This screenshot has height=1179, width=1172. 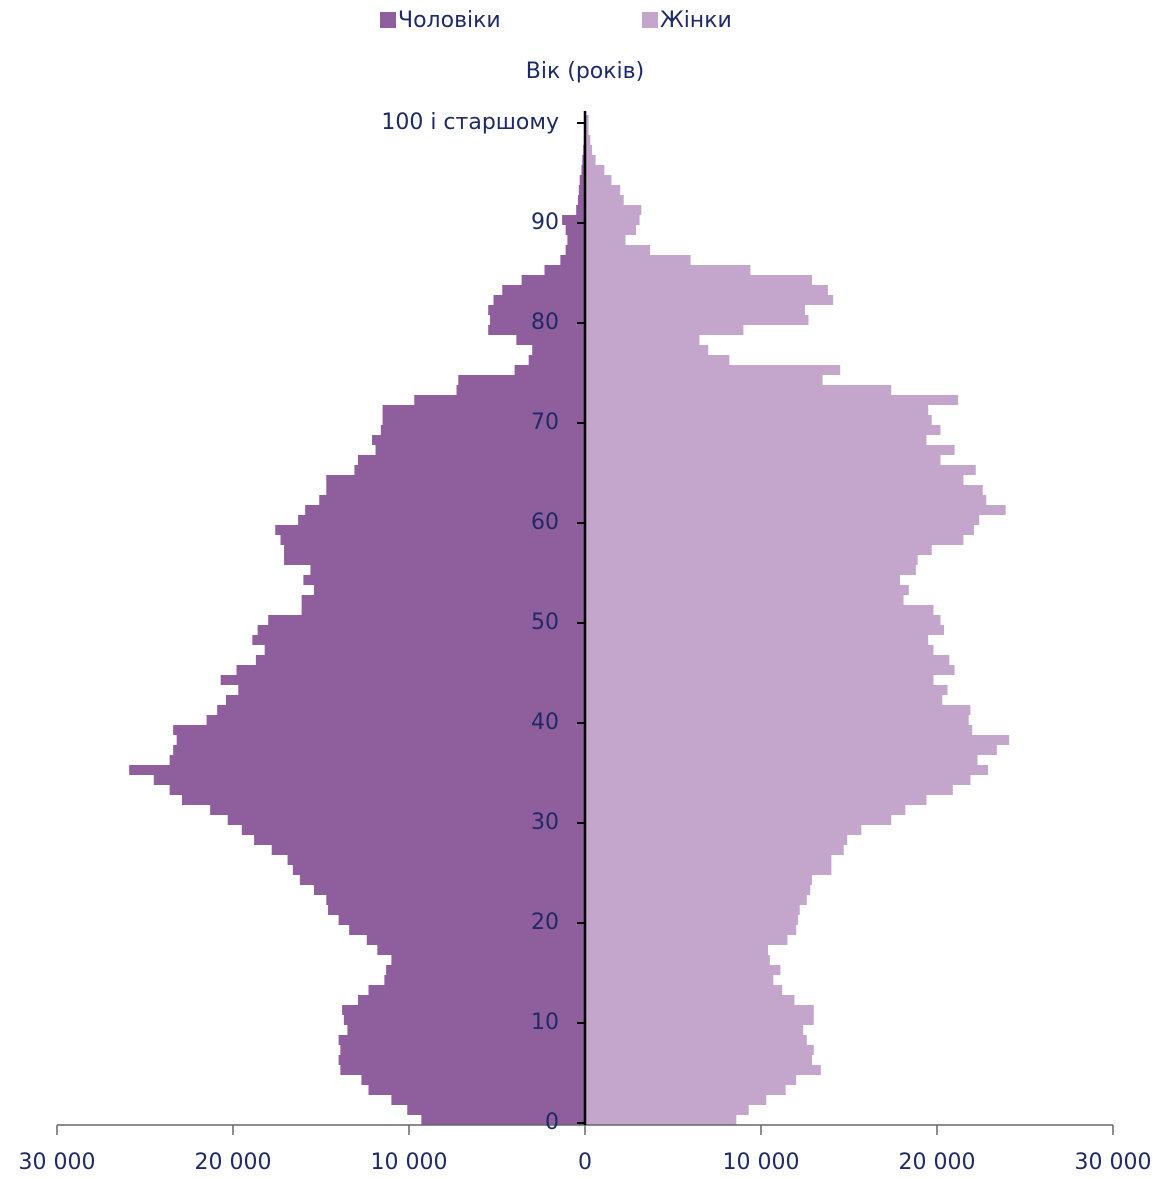 What do you see at coordinates (545, 922) in the screenshot?
I see `y-tick-label: 20` at bounding box center [545, 922].